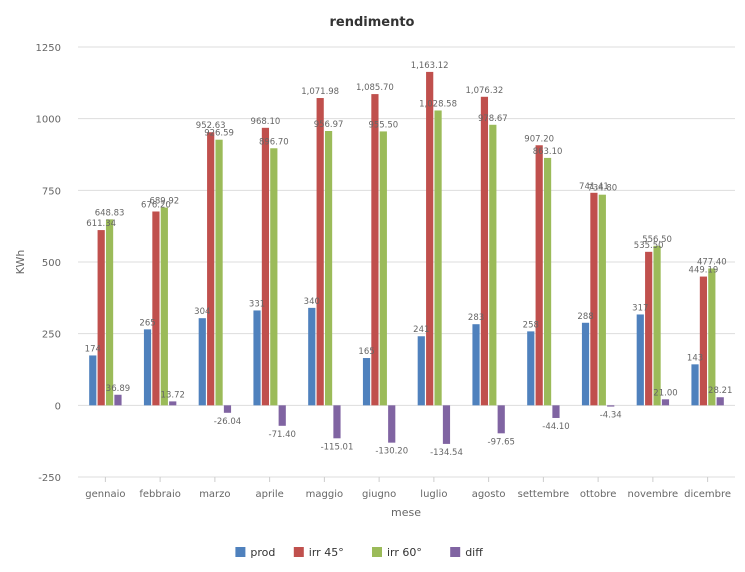 The height and width of the screenshot is (572, 745). I want to click on data-label: 283, so click(476, 318).